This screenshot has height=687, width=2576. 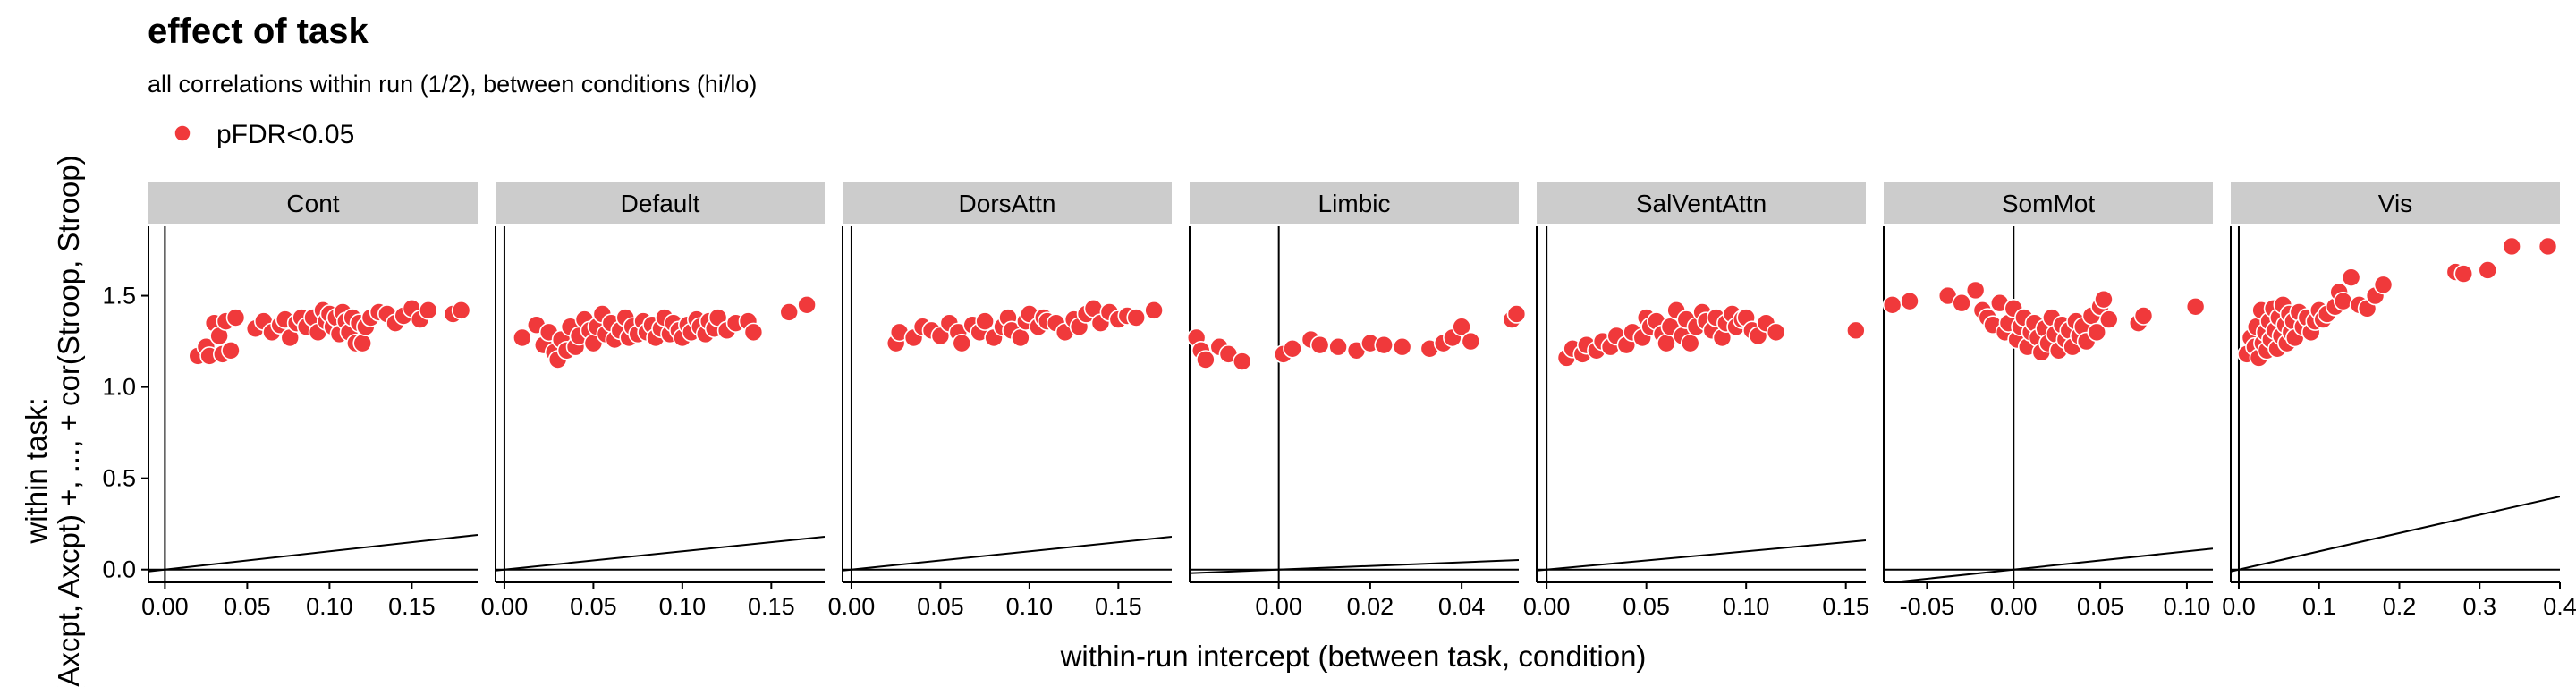 I want to click on facet-strip-label: Limbic, so click(x=1354, y=203).